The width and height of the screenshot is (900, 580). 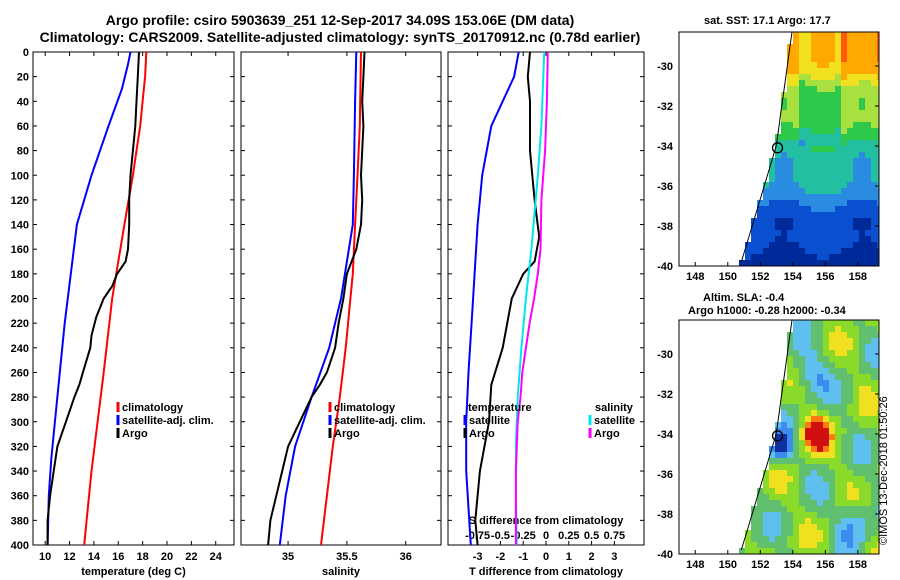 What do you see at coordinates (523, 536) in the screenshot?
I see `diff-top-tick-label: -0.25` at bounding box center [523, 536].